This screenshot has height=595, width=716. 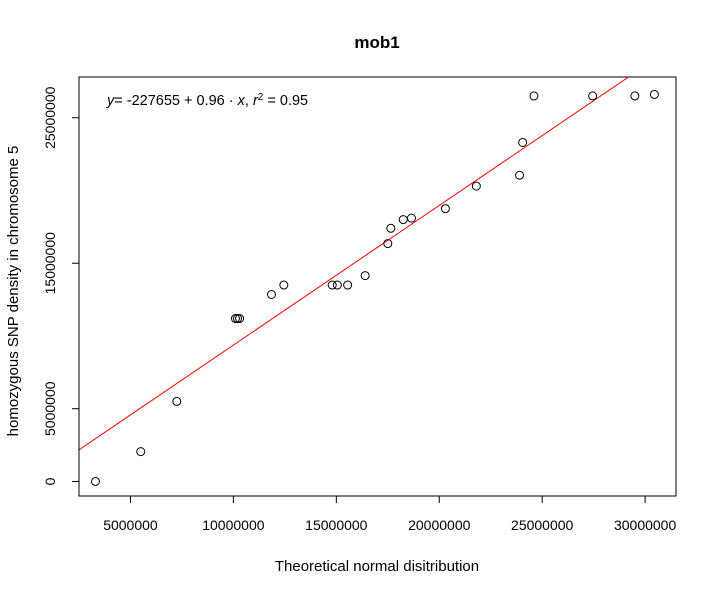 I want to click on regression-equation: y= -227655 + 0.96 · x, r2 = 0.95, so click(x=207, y=101).